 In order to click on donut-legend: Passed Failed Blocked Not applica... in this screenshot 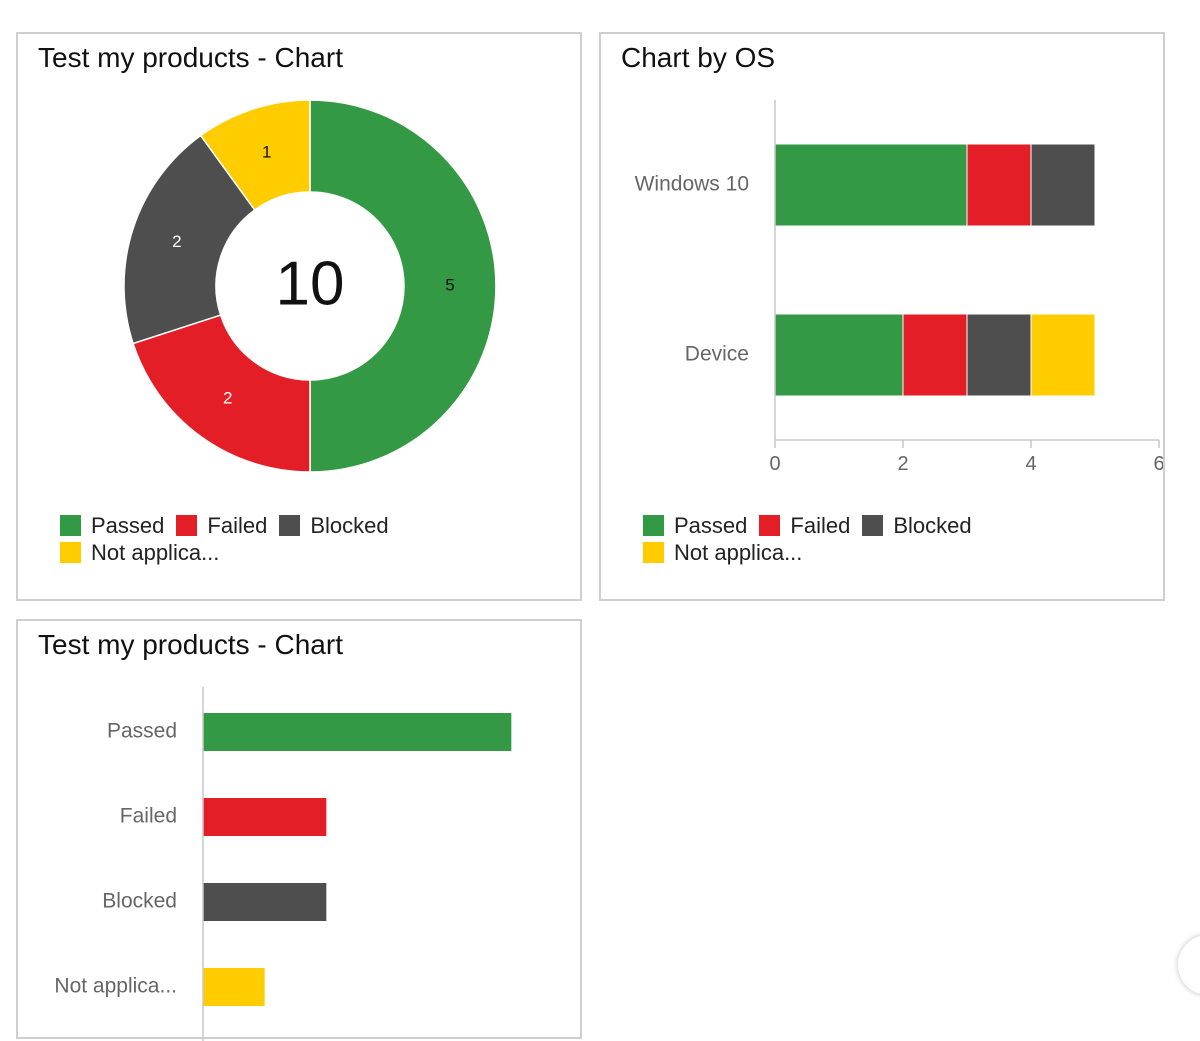, I will do `click(250, 539)`.